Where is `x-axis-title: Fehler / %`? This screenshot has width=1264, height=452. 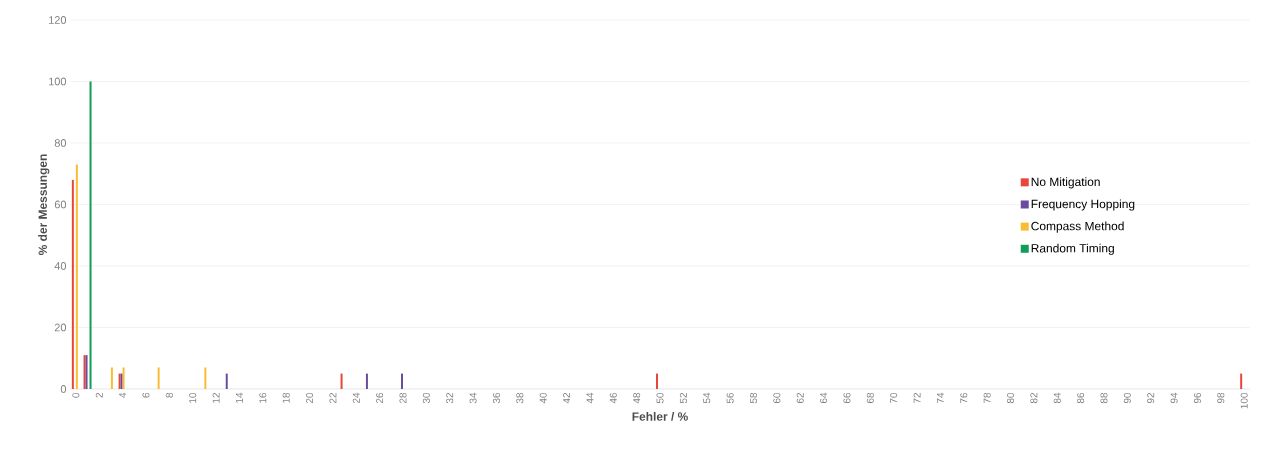 x-axis-title: Fehler / % is located at coordinates (660, 416).